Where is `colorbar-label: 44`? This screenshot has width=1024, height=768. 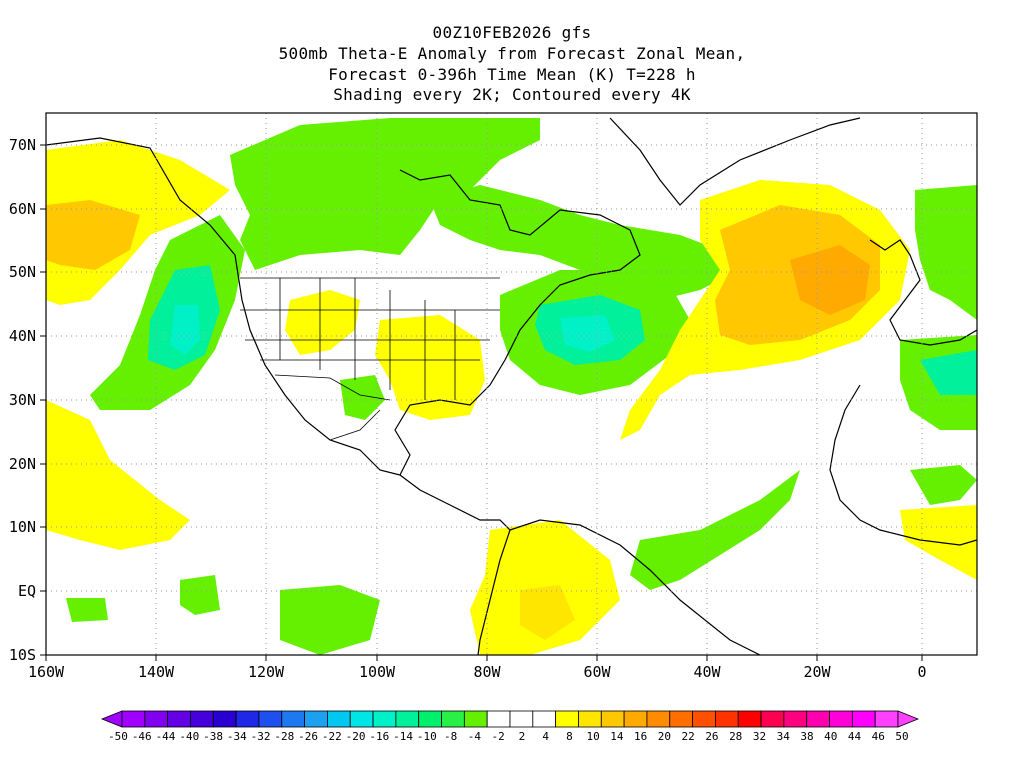 colorbar-label: 44 is located at coordinates (855, 736).